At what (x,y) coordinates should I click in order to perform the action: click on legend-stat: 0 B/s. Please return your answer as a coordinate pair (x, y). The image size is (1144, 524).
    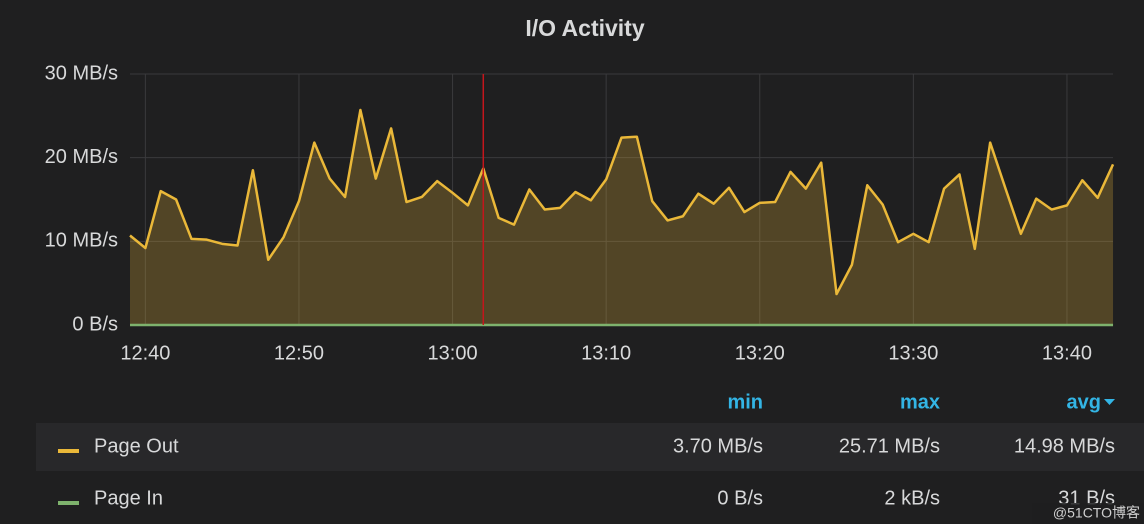
    Looking at the image, I should click on (740, 498).